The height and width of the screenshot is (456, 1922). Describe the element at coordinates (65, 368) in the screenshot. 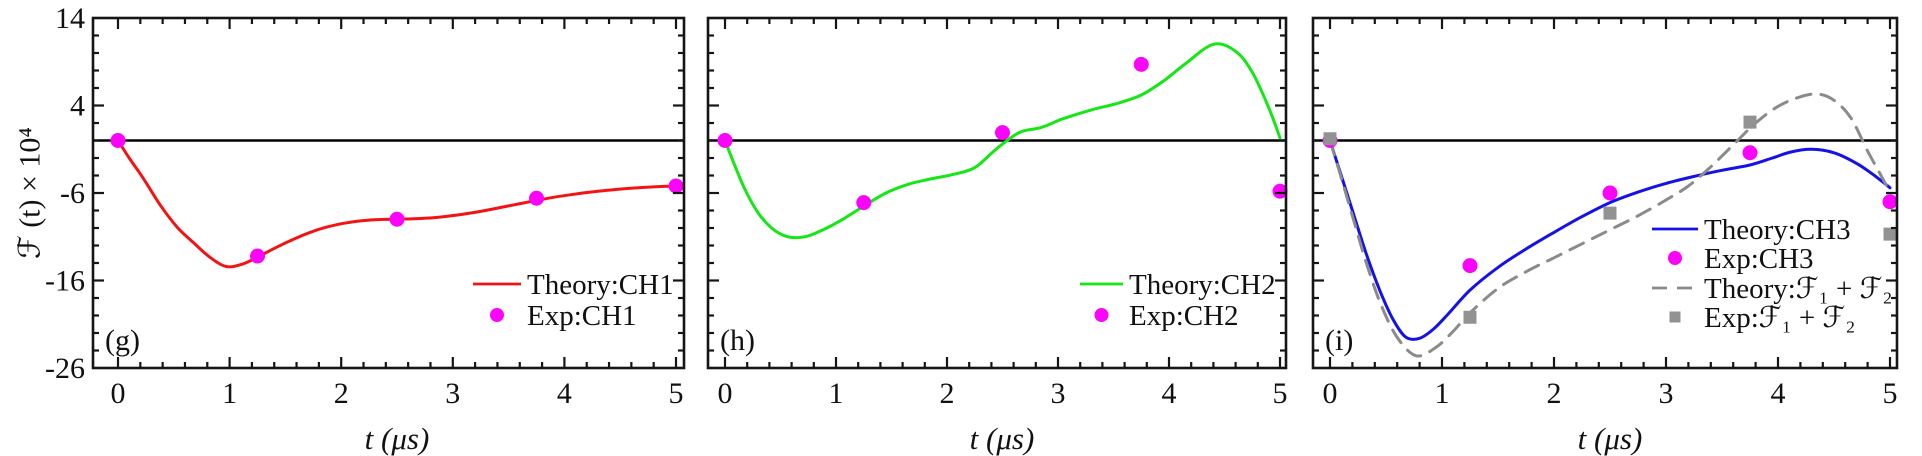

I see `y-tick-label: -26` at that location.